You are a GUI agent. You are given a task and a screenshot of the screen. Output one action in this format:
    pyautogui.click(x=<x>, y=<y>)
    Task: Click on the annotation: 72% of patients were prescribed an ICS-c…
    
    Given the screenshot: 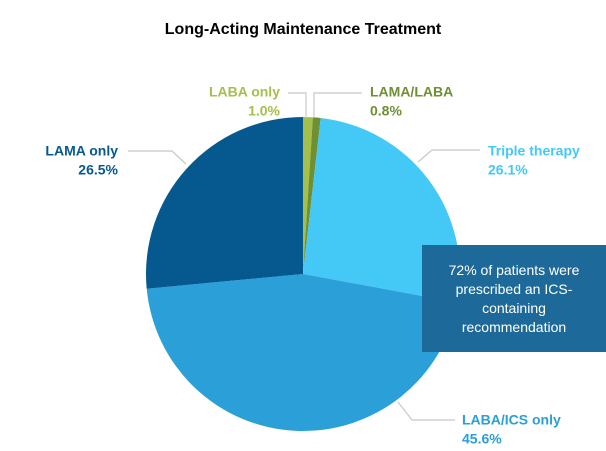 What is the action you would take?
    pyautogui.click(x=514, y=298)
    